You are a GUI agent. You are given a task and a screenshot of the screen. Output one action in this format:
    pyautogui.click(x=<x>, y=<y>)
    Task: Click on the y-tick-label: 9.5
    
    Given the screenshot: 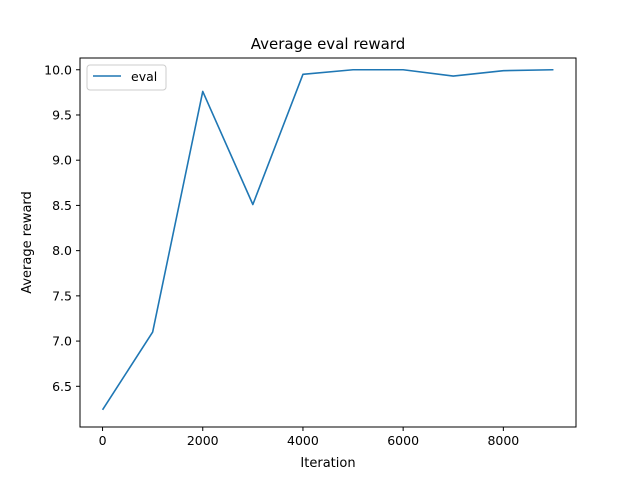 What is the action you would take?
    pyautogui.click(x=62, y=114)
    